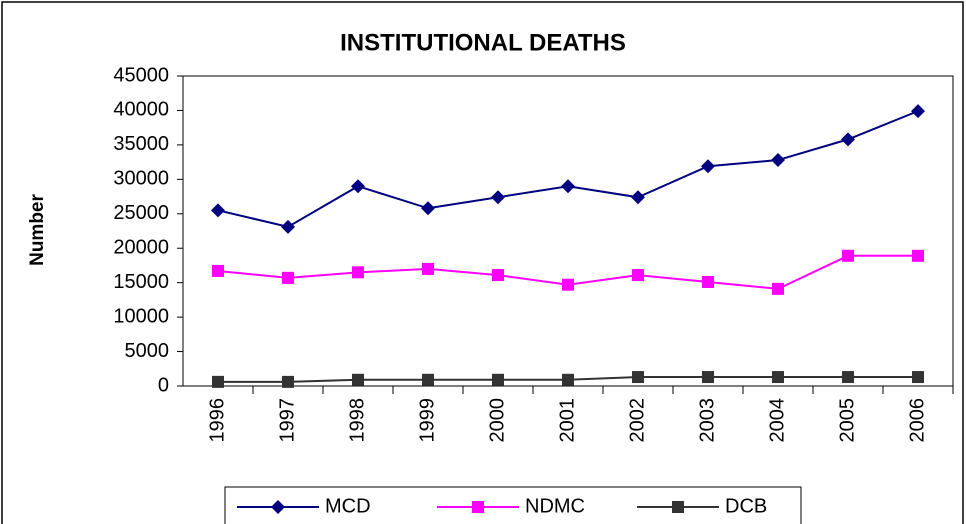 Image resolution: width=966 pixels, height=524 pixels. What do you see at coordinates (147, 351) in the screenshot?
I see `y-tick-label: 5000` at bounding box center [147, 351].